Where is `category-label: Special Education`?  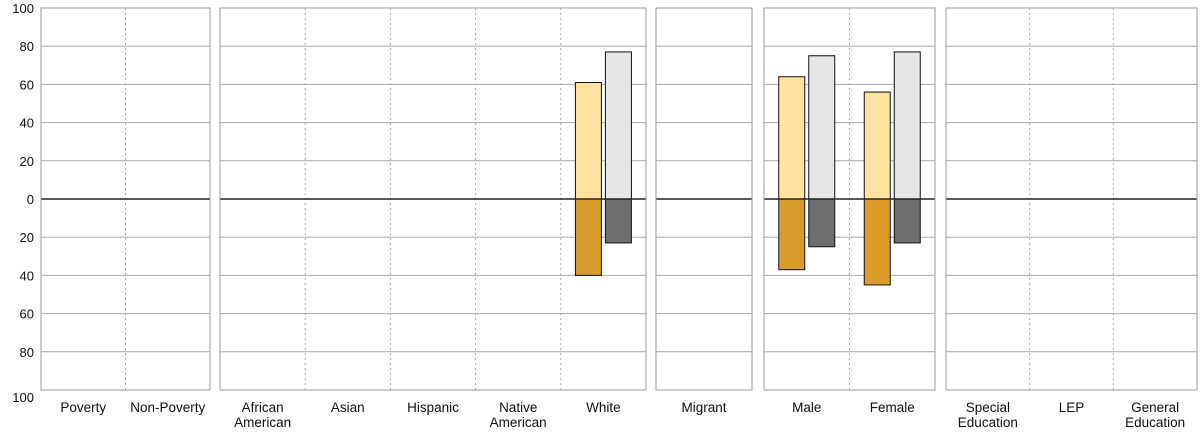 category-label: Special Education is located at coordinates (988, 415).